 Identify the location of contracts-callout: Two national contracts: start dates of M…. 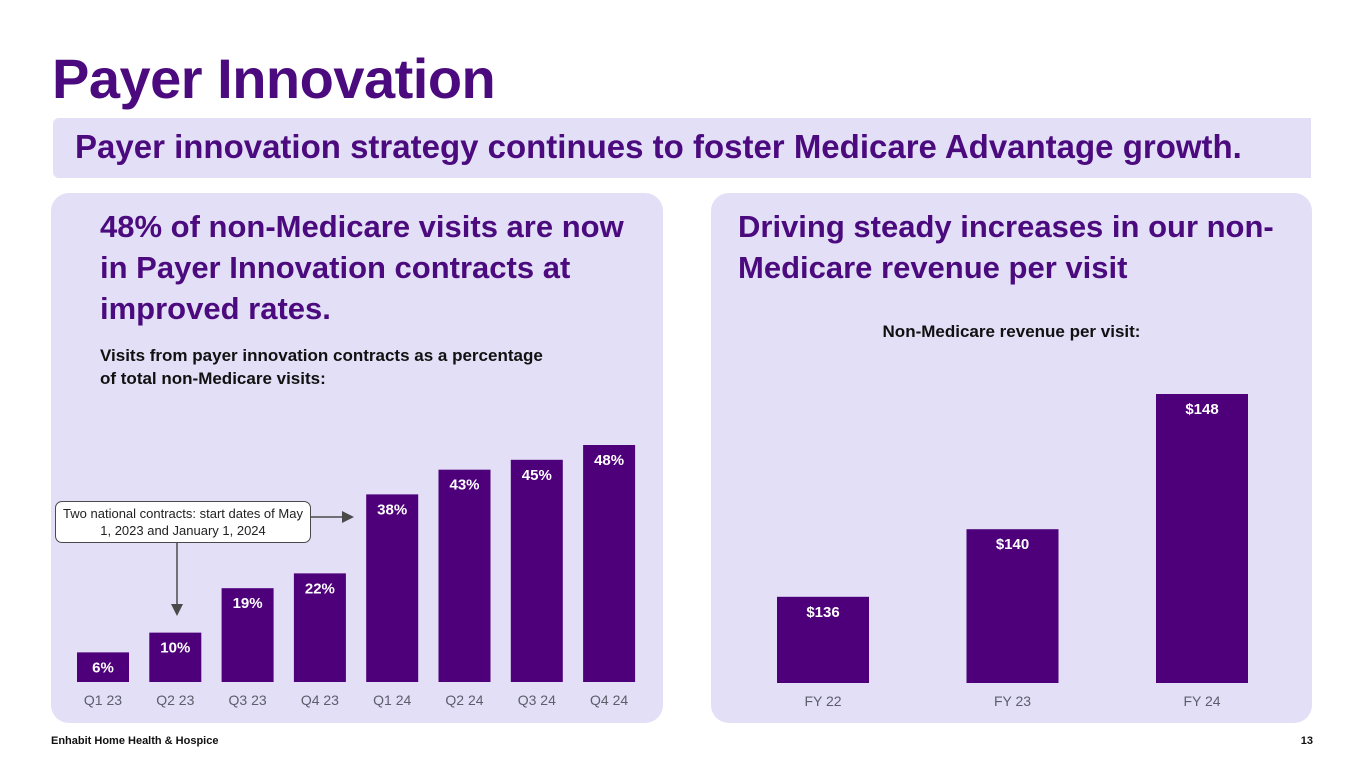
(183, 522).